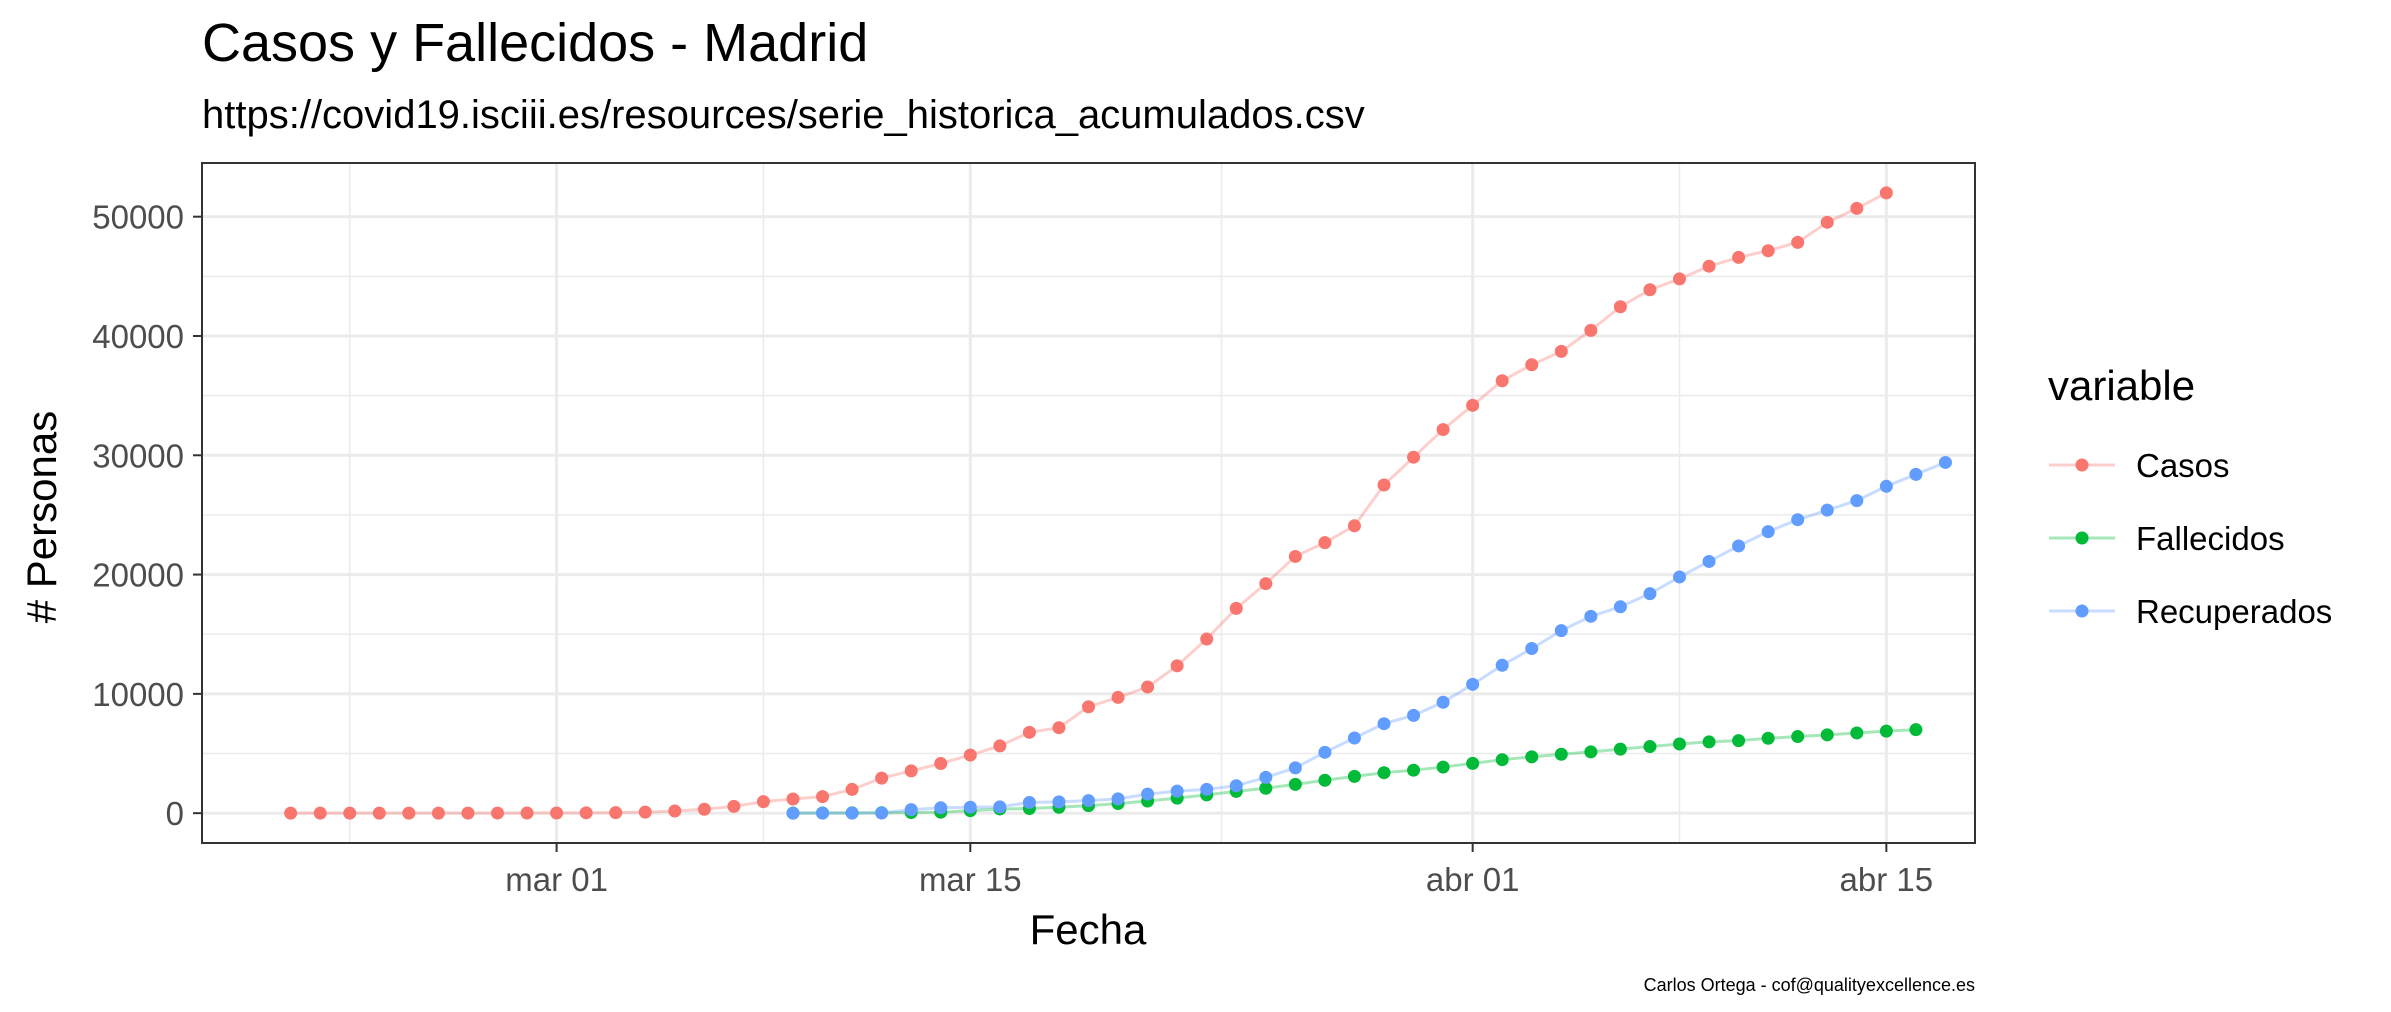  I want to click on y-tick-label: 40000, so click(138, 336).